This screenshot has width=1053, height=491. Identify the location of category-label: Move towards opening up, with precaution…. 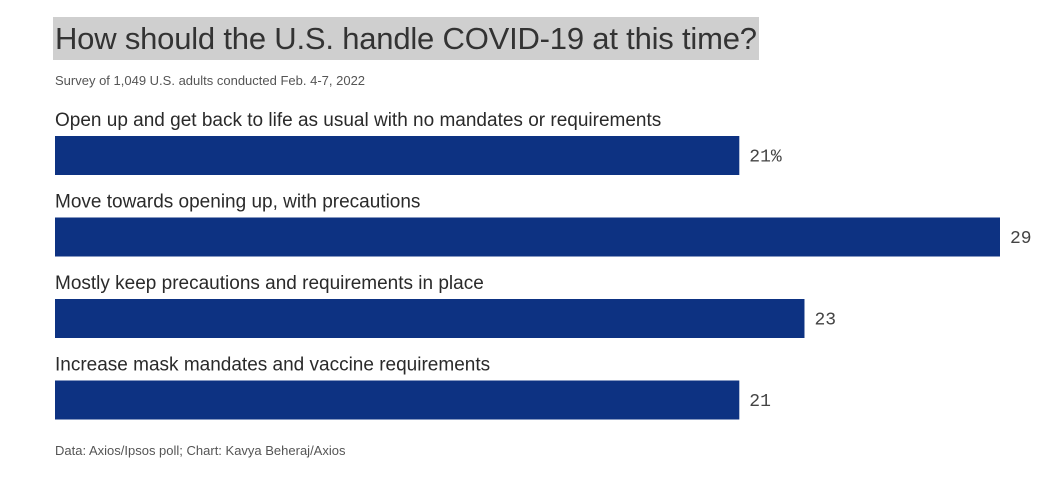
(237, 202).